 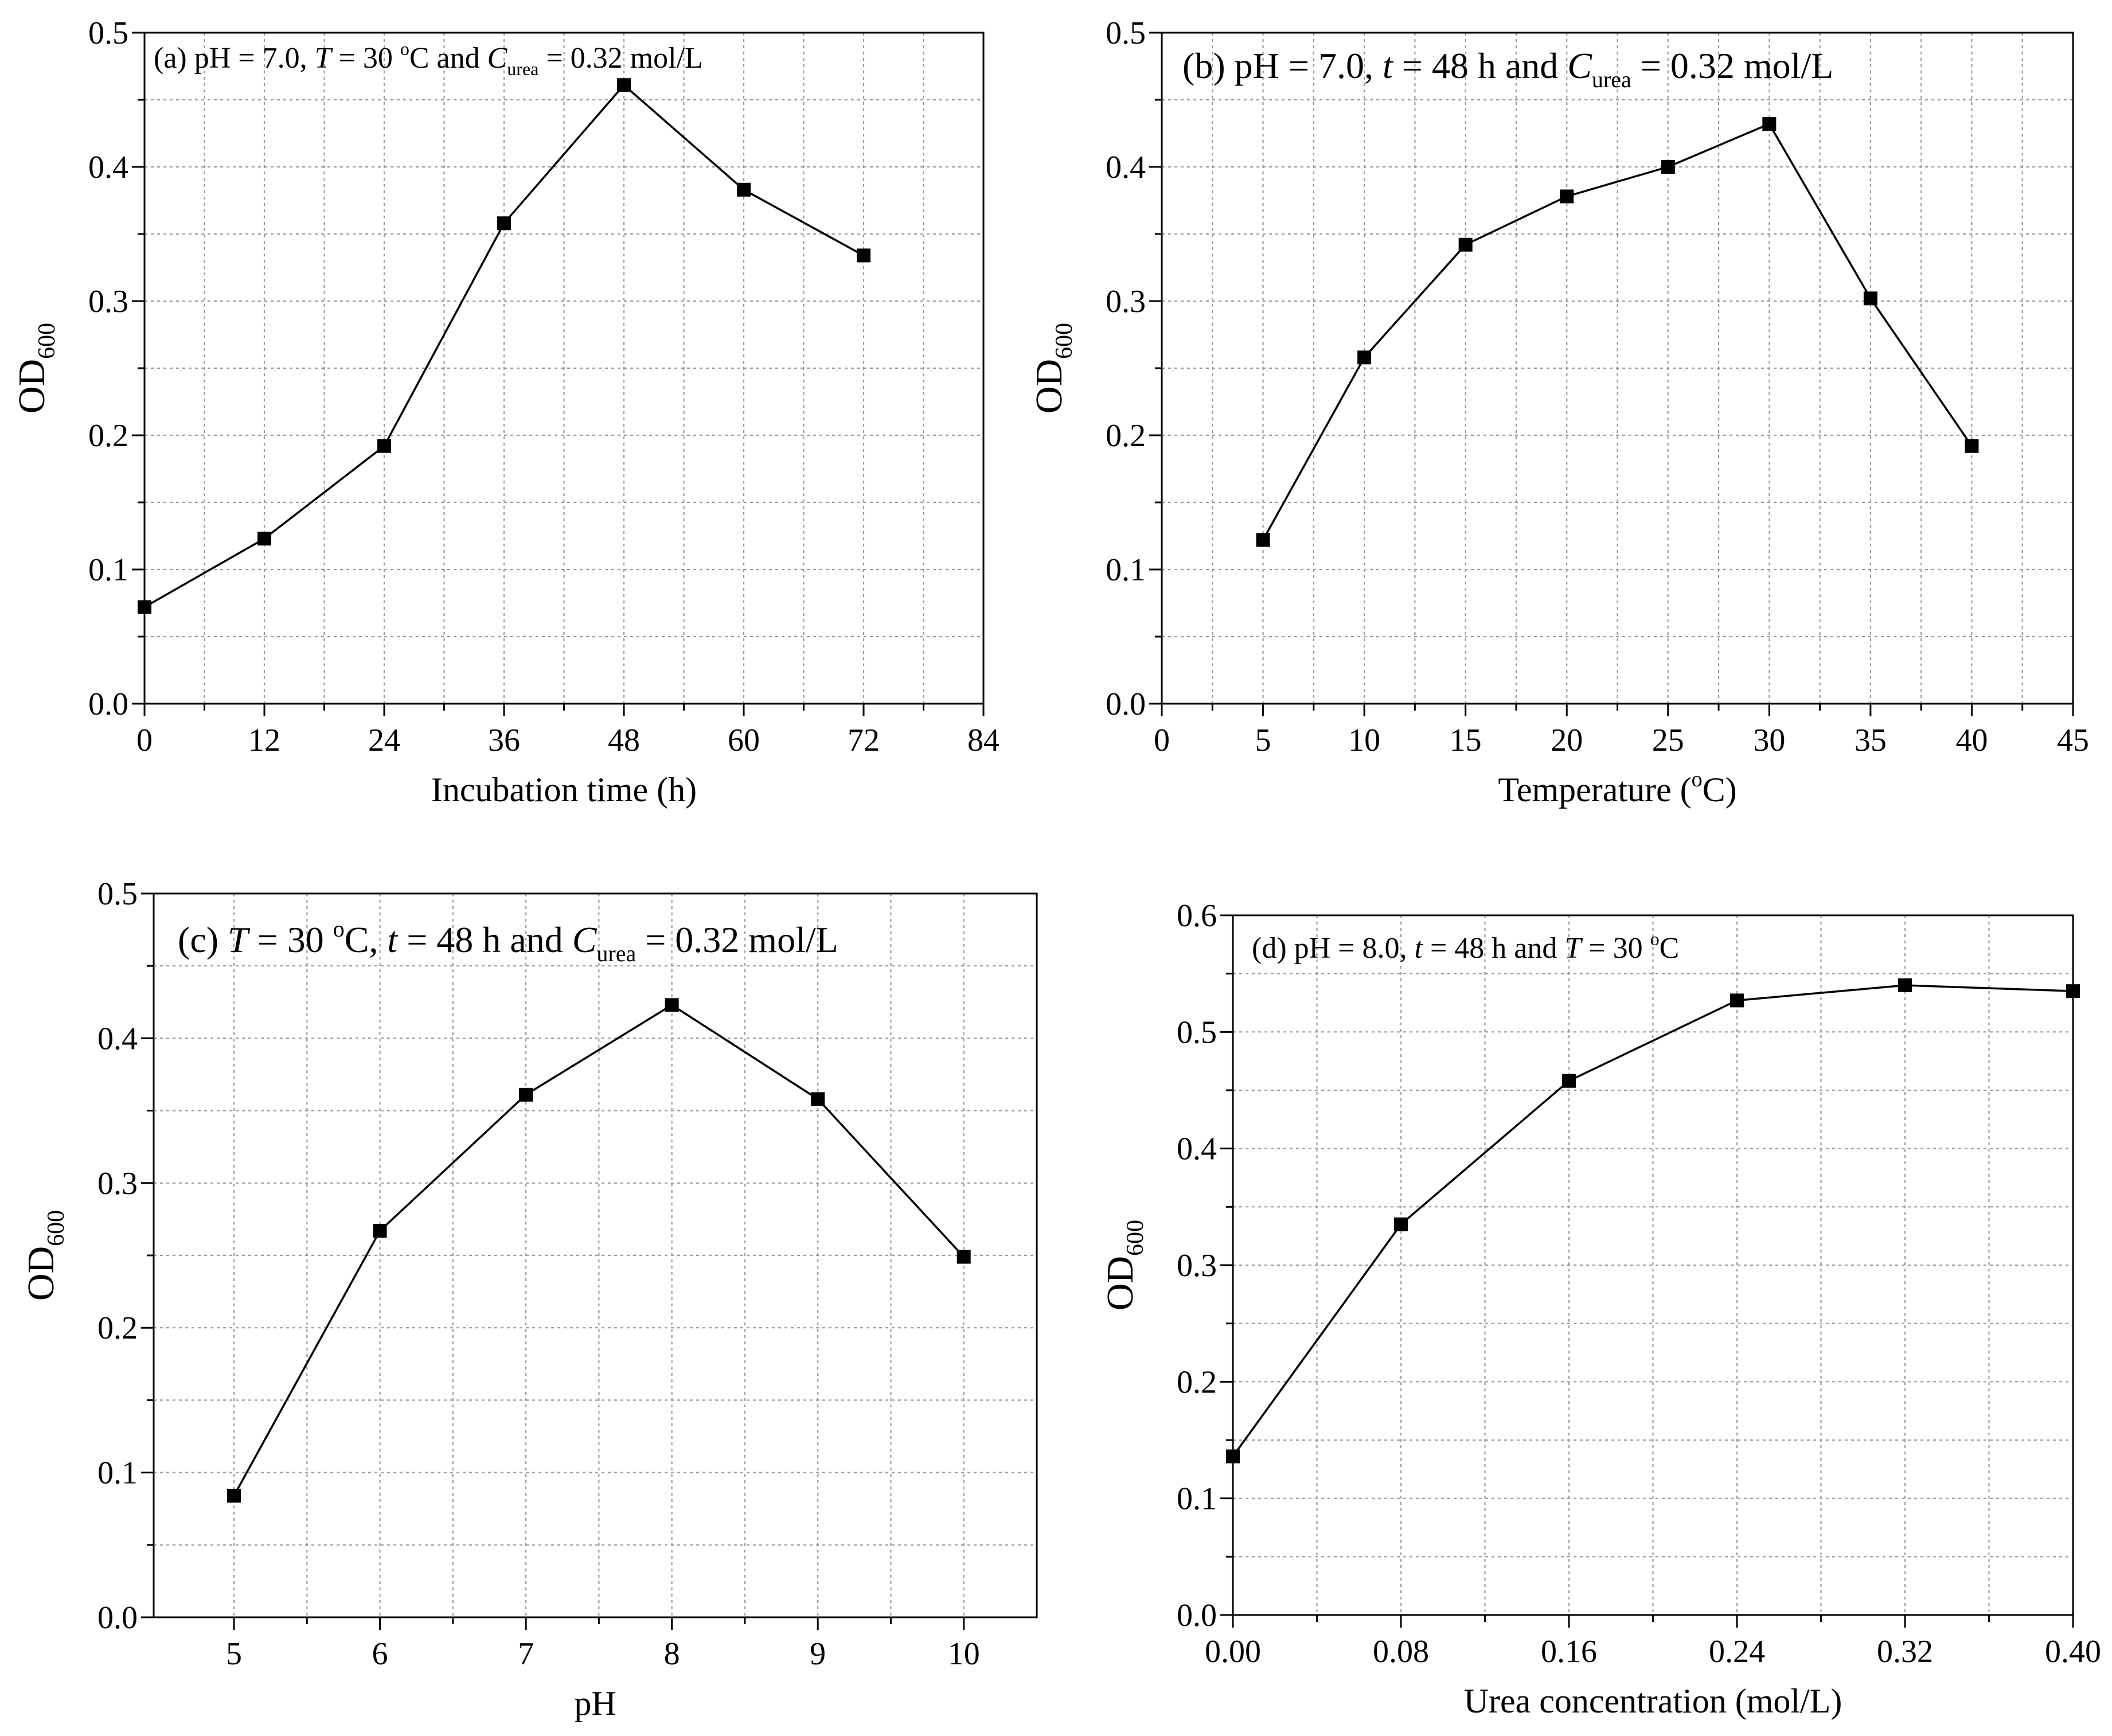 What do you see at coordinates (983, 740) in the screenshot?
I see `x-tick-label: 84` at bounding box center [983, 740].